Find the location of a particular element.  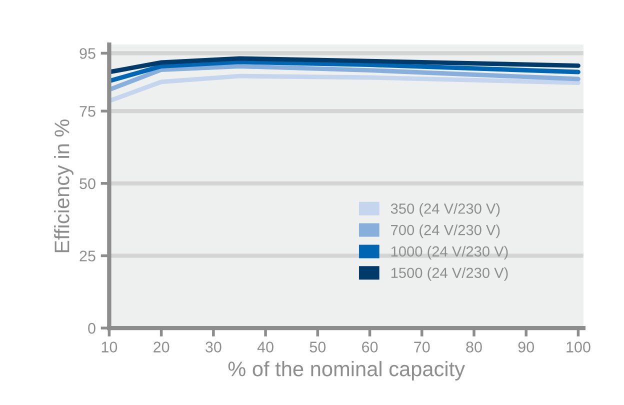

x-tick-label: 10 is located at coordinates (110, 347).